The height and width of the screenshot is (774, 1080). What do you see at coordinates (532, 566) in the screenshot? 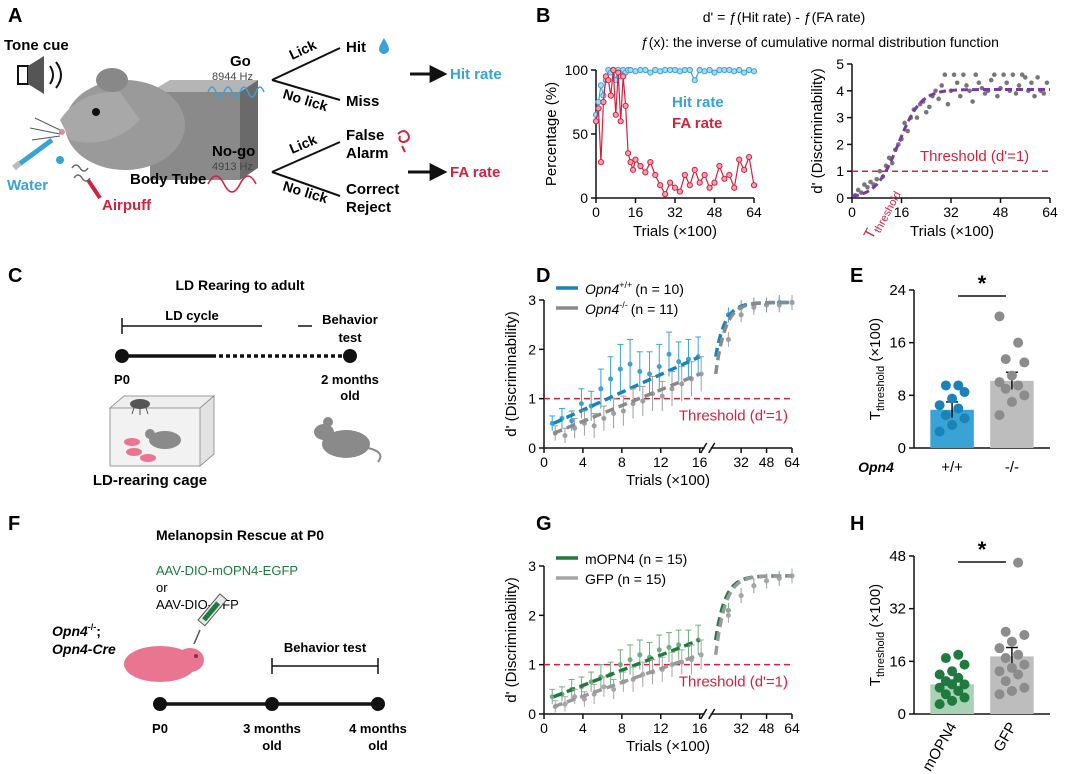
I see `y-tick-label: 3` at bounding box center [532, 566].